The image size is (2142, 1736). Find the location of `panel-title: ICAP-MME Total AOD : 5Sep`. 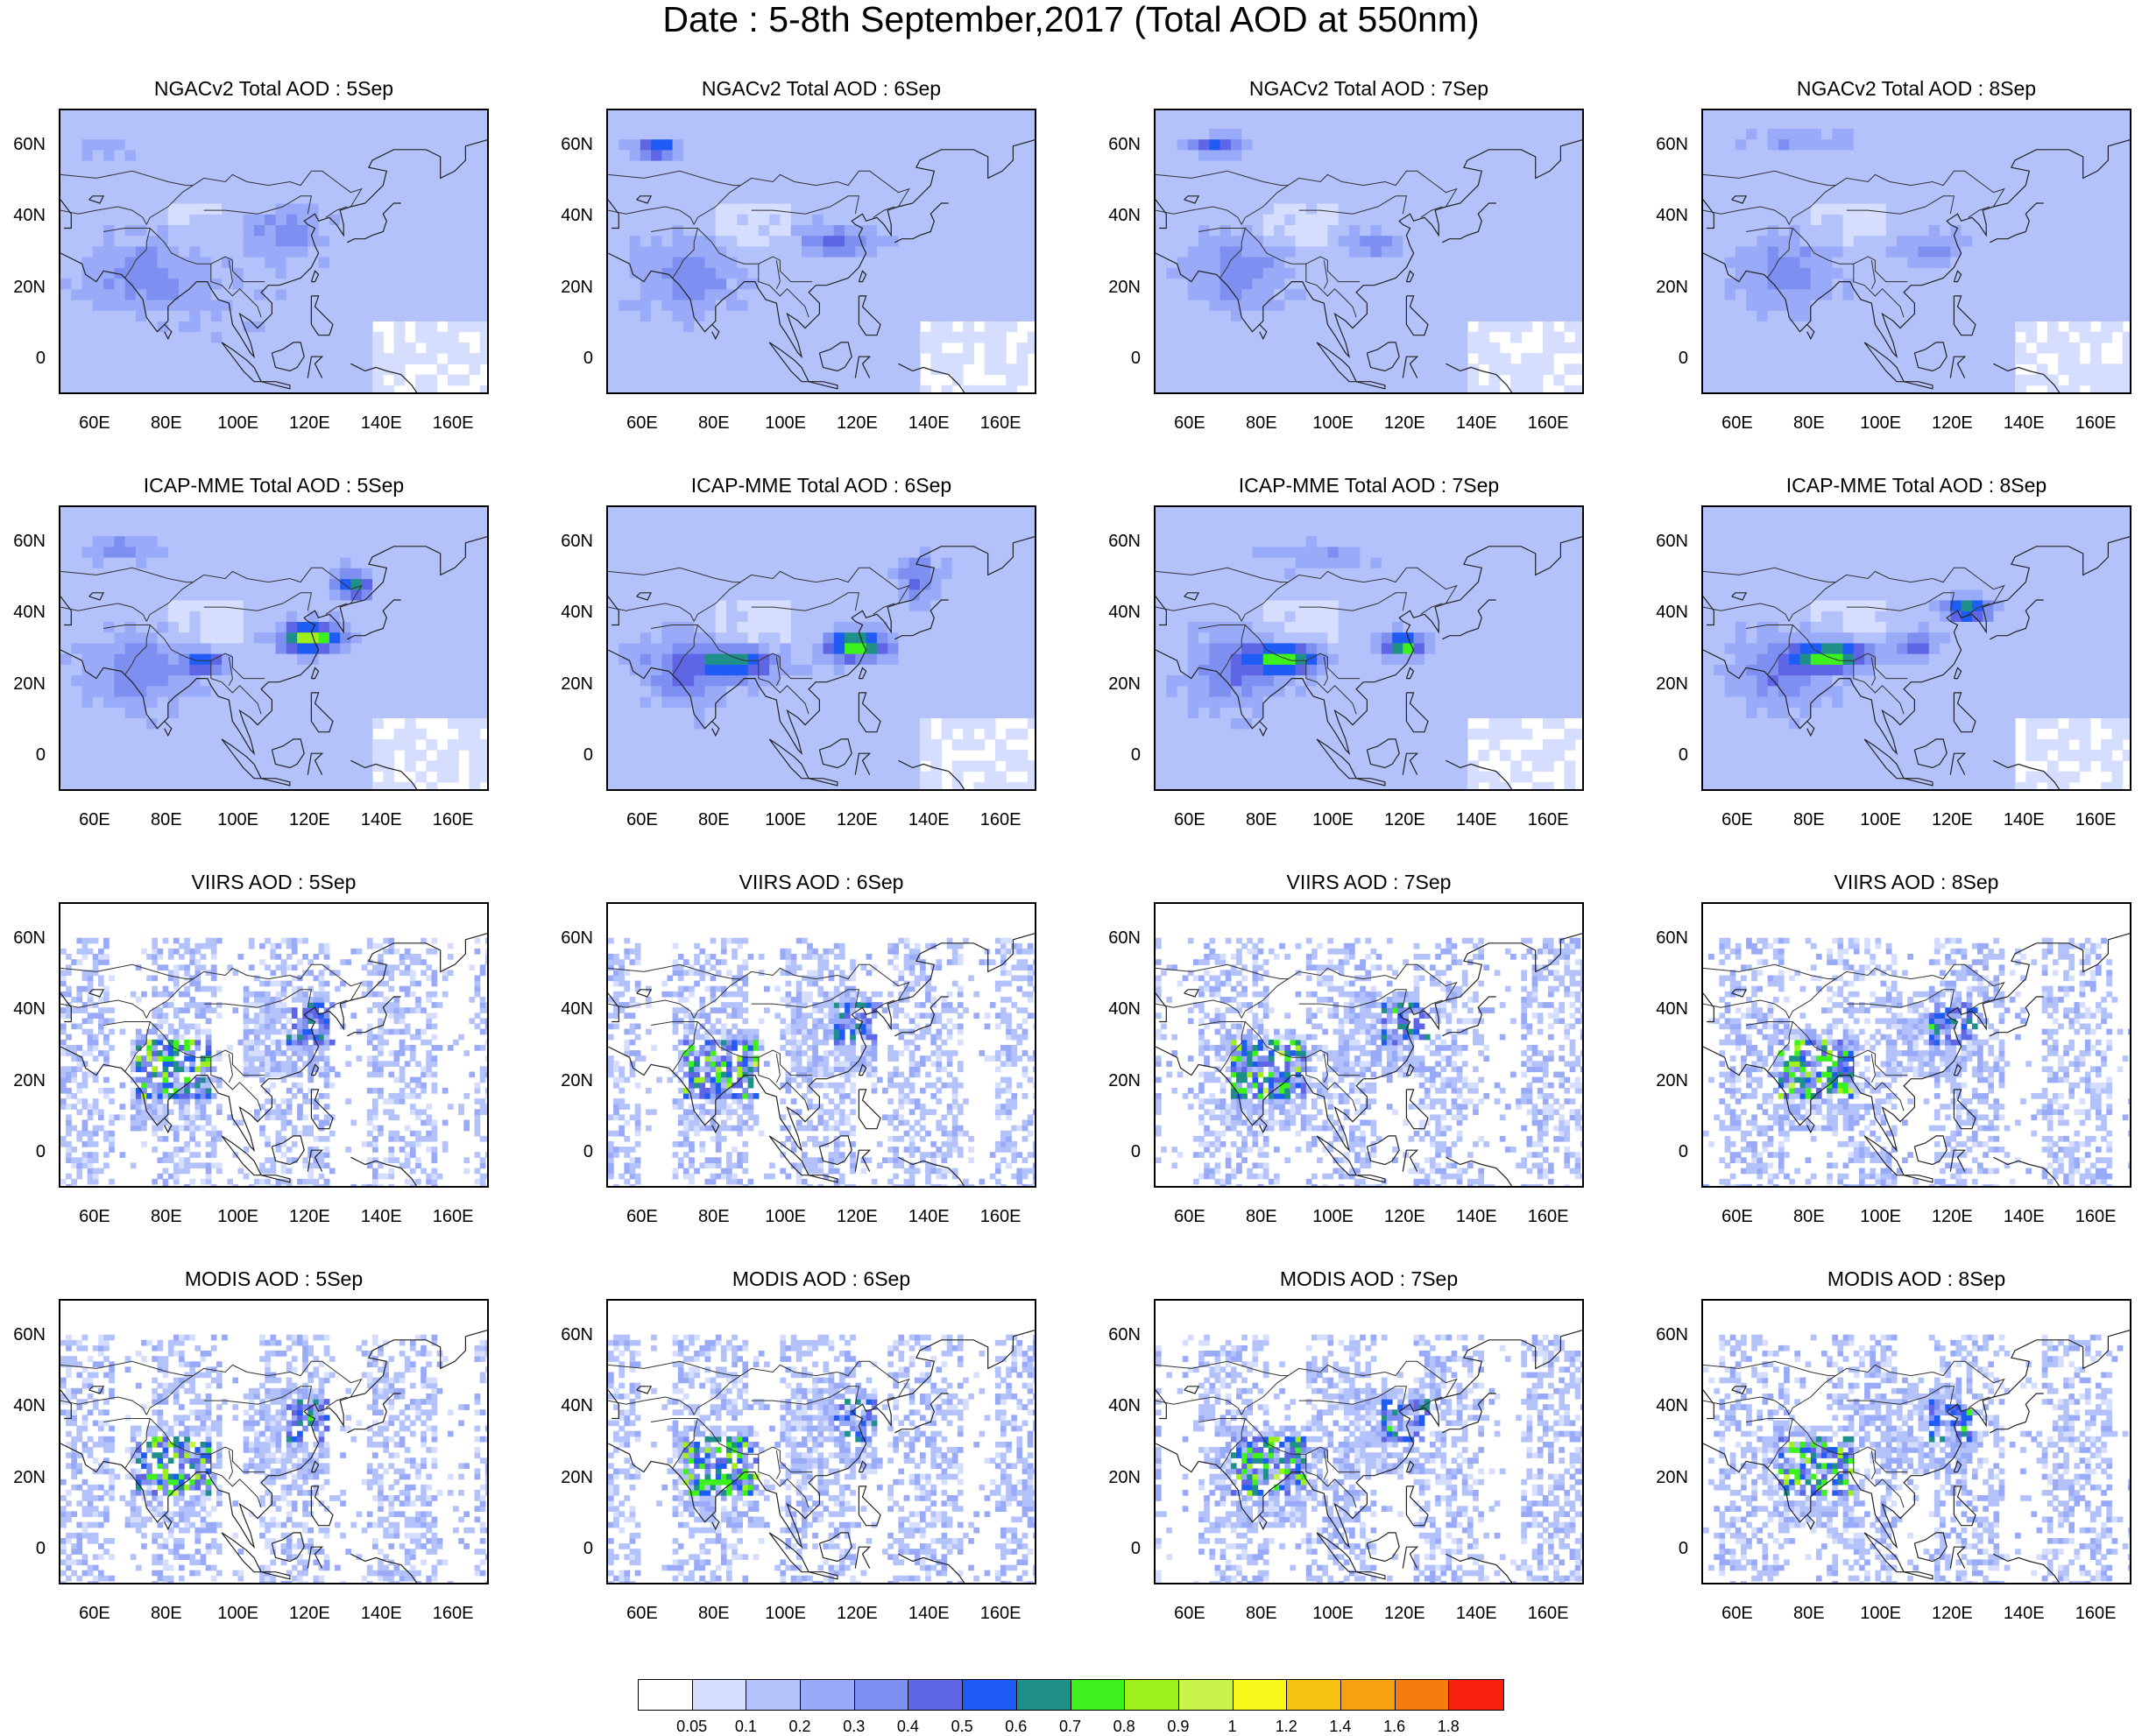

panel-title: ICAP-MME Total AOD : 5Sep is located at coordinates (274, 485).